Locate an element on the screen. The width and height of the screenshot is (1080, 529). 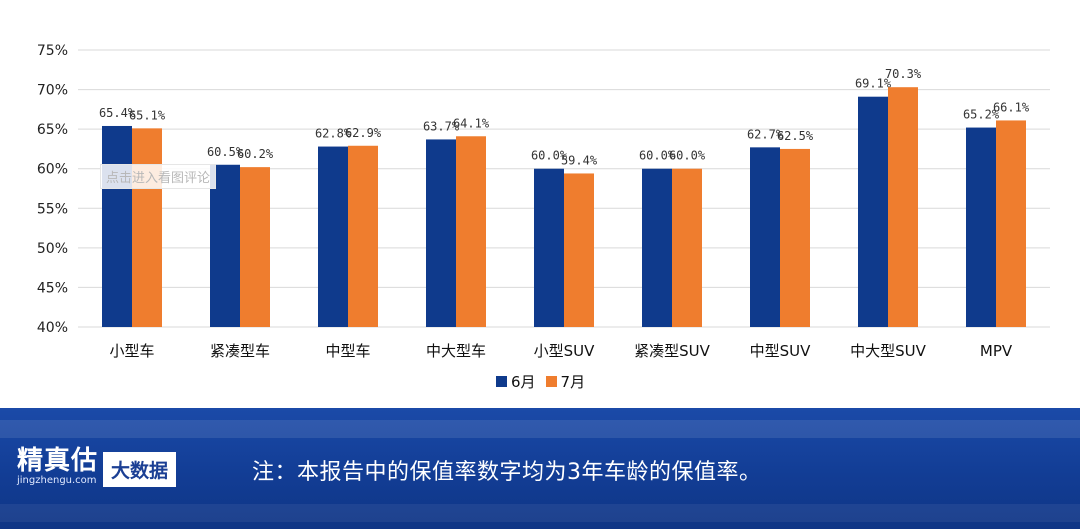
data-label: 69.1% is located at coordinates (873, 84).